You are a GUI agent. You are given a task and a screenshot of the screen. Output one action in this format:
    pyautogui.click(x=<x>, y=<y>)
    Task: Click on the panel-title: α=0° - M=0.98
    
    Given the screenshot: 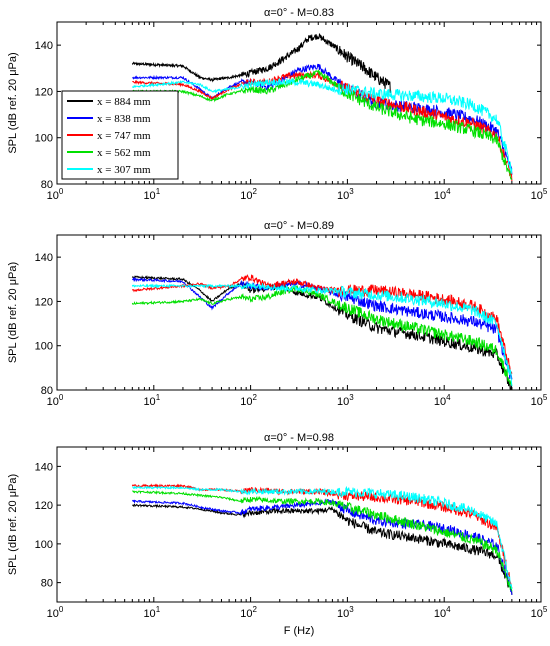 What is the action you would take?
    pyautogui.click(x=299, y=438)
    